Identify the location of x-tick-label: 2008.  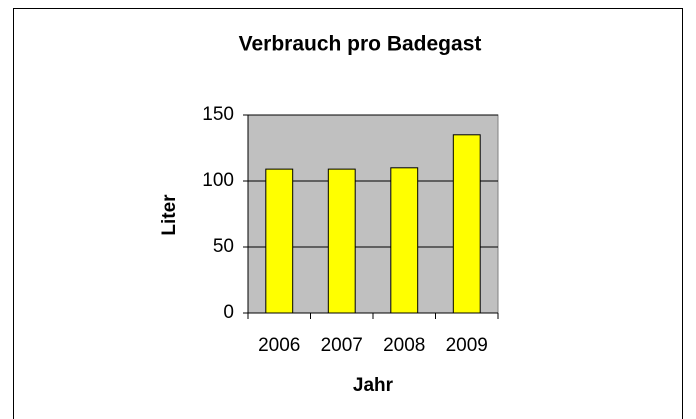
(404, 345).